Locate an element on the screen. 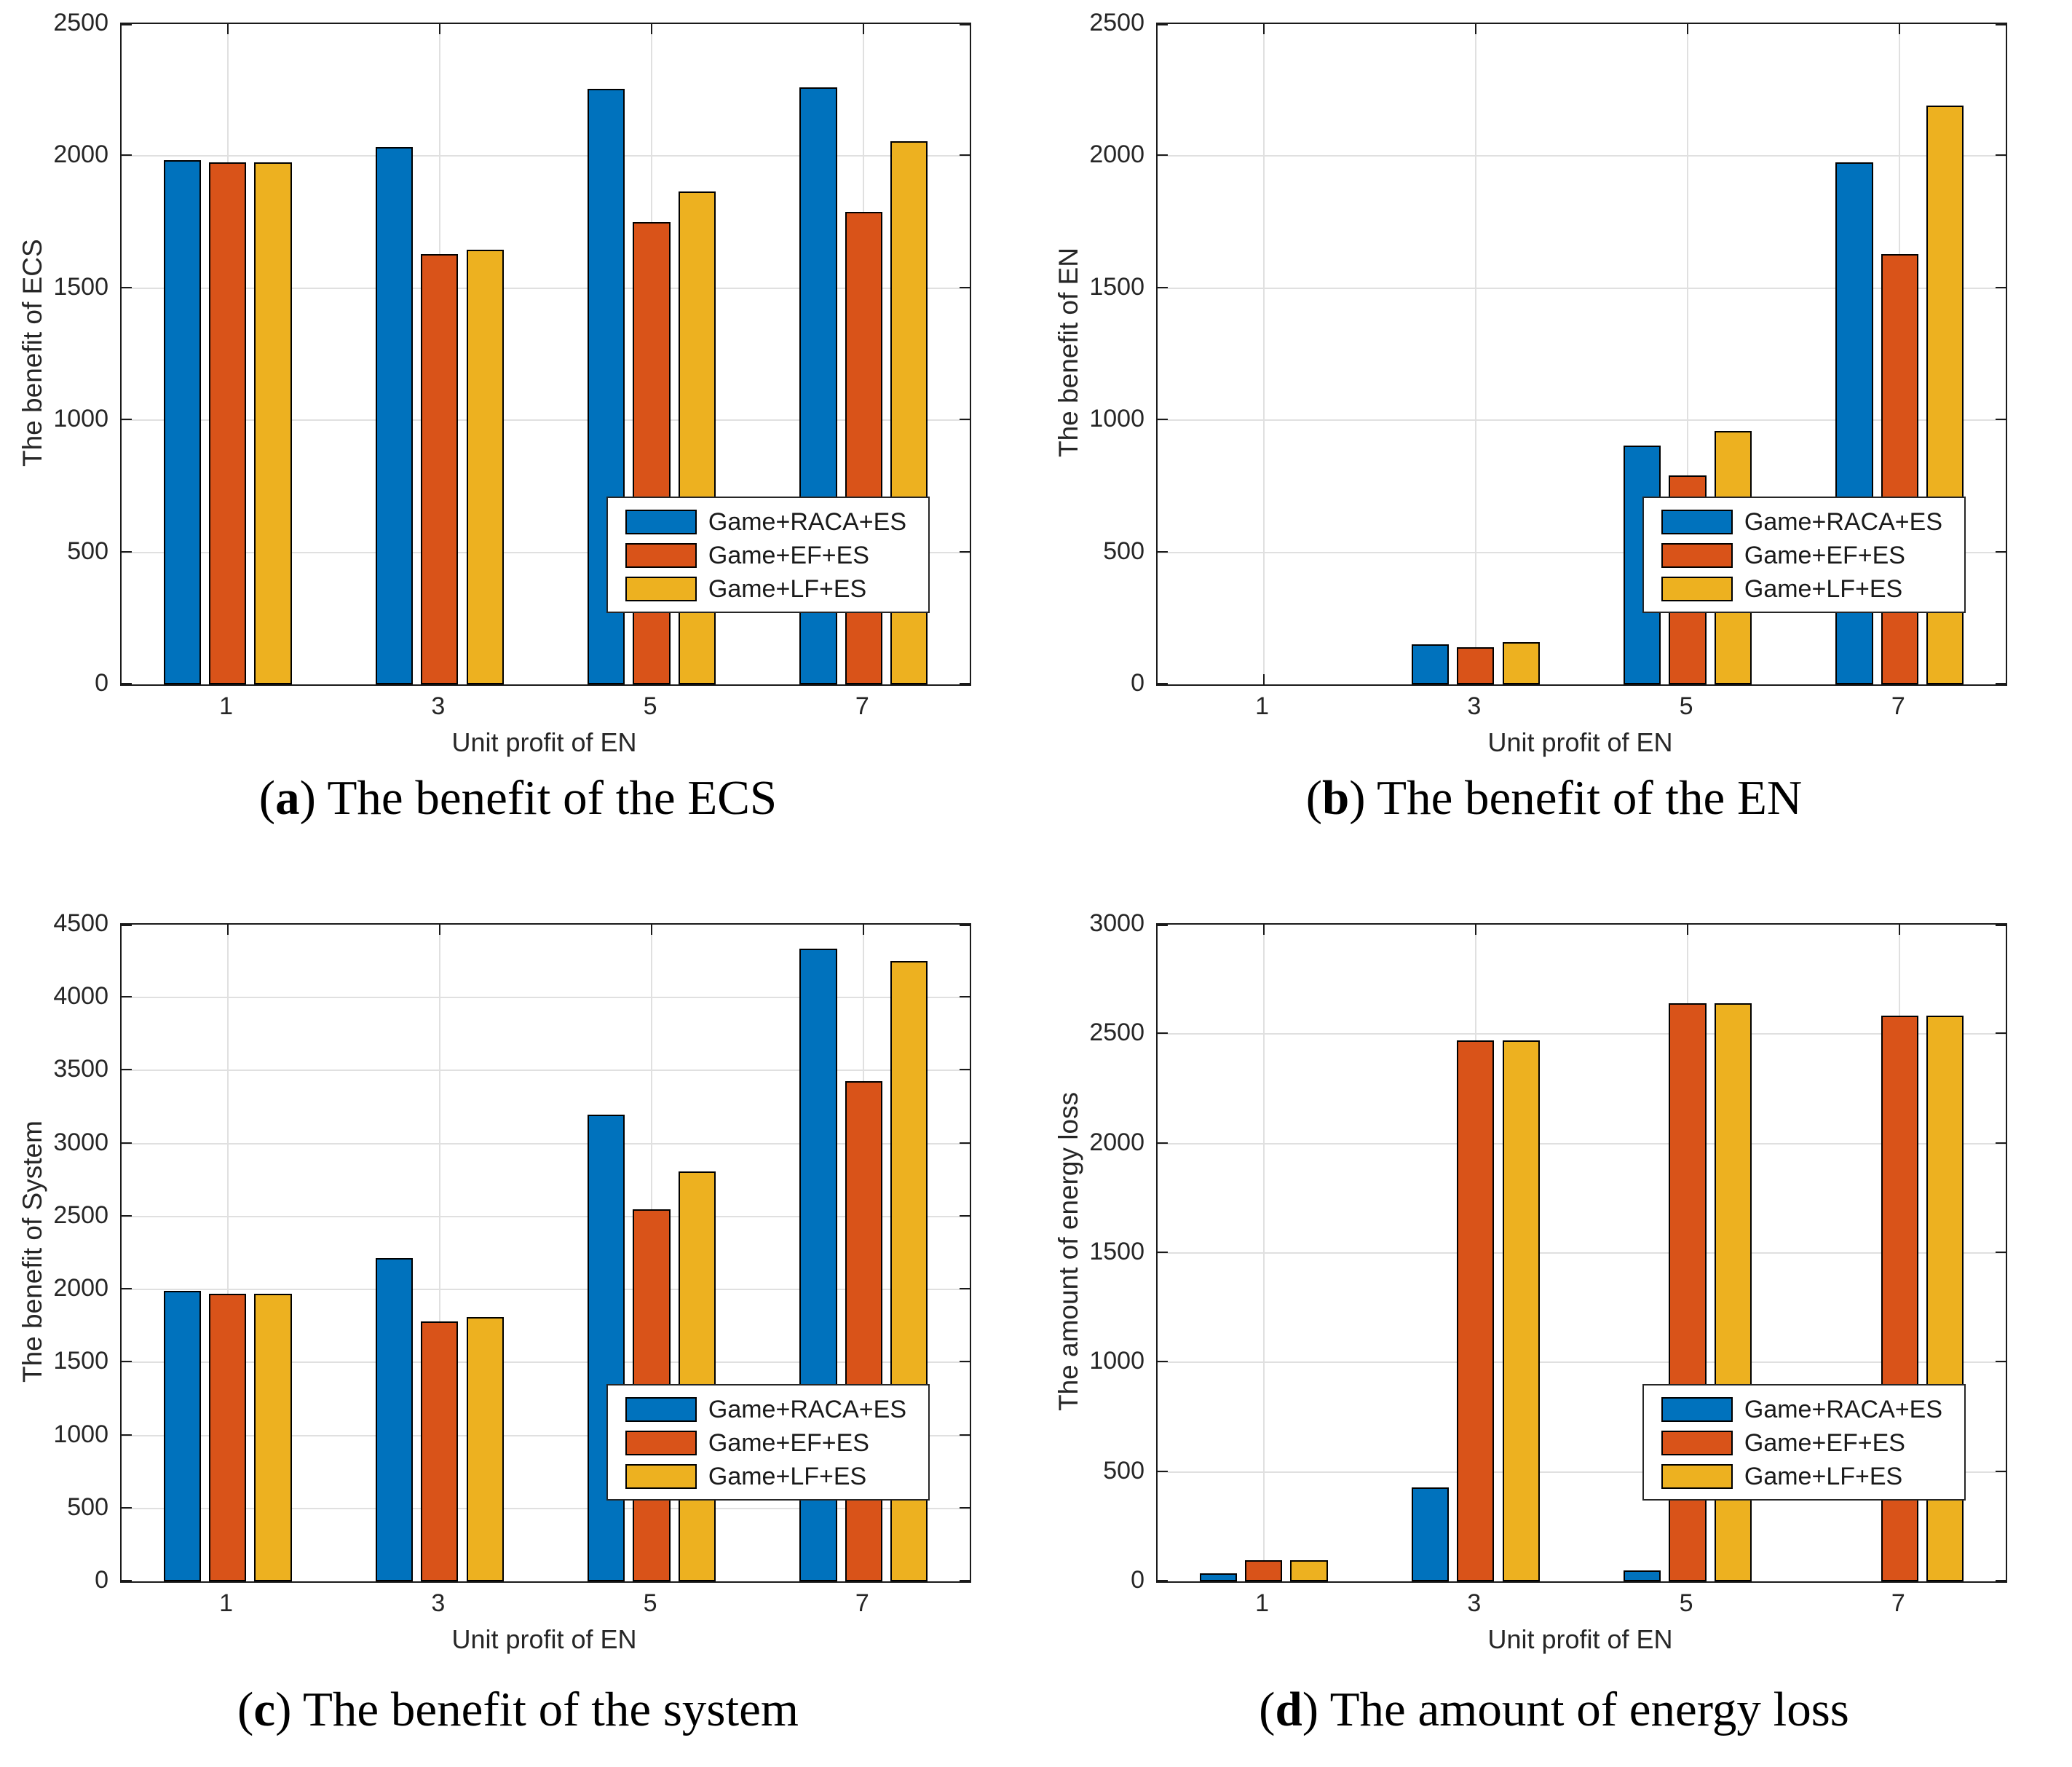  legend-label: Game+EF+ES is located at coordinates (1824, 1442).